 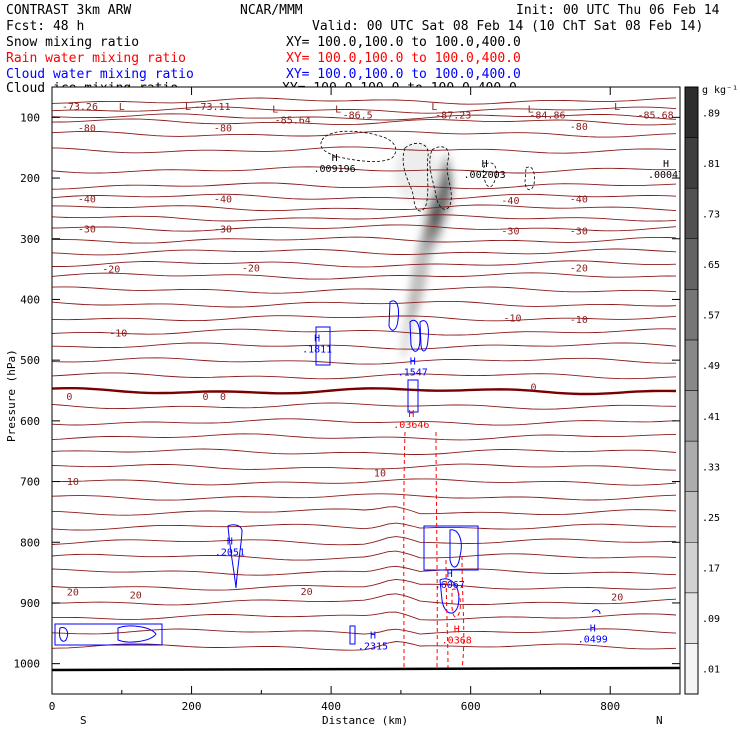 I want to click on isotherm-label: 10, so click(x=73, y=482).